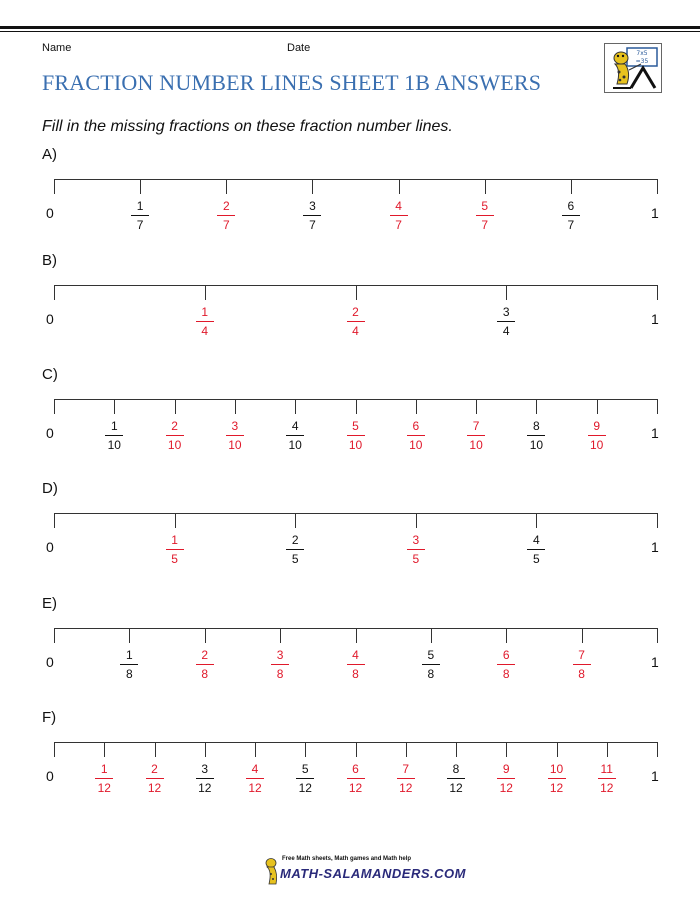  I want to click on answer-fraction: 11 12, so click(607, 778).